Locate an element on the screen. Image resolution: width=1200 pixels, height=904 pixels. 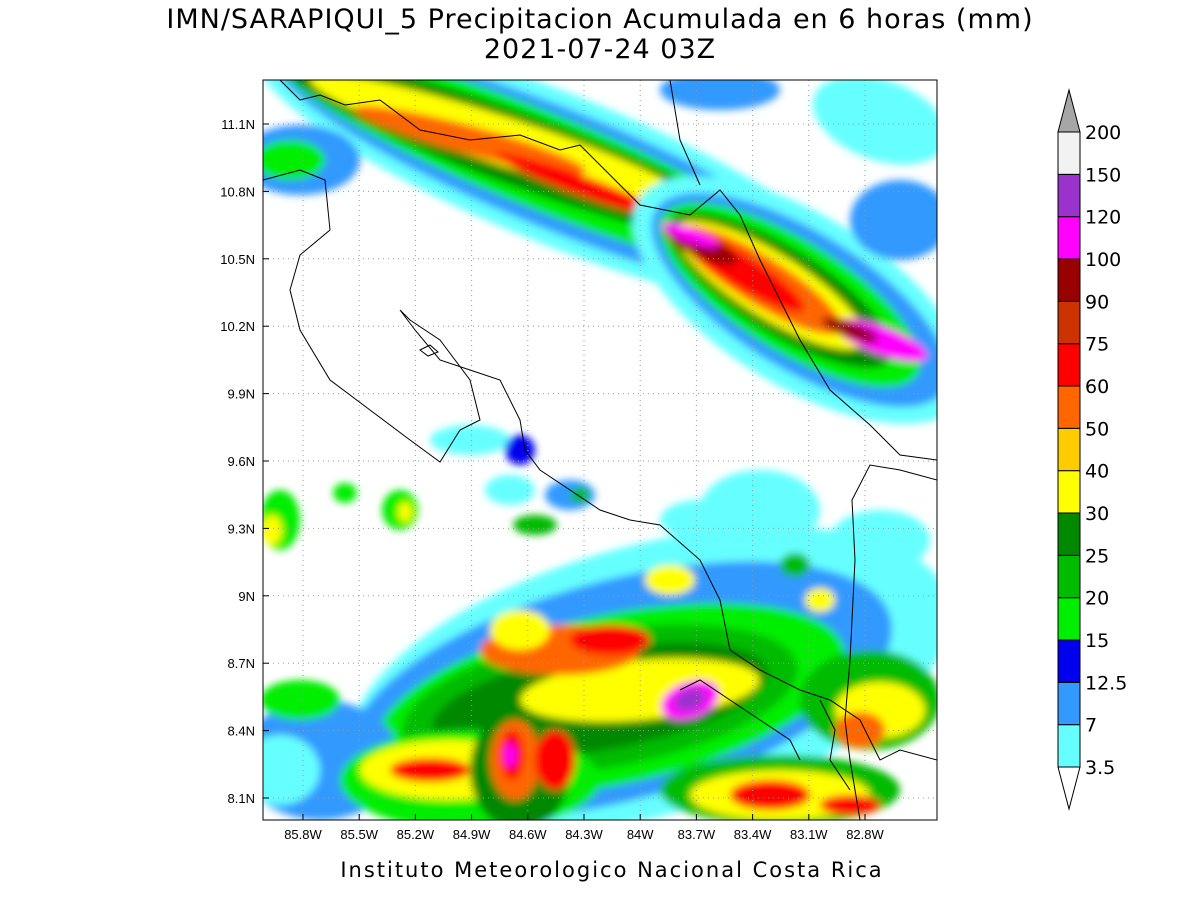
colorbar-label: 100 is located at coordinates (1103, 260).